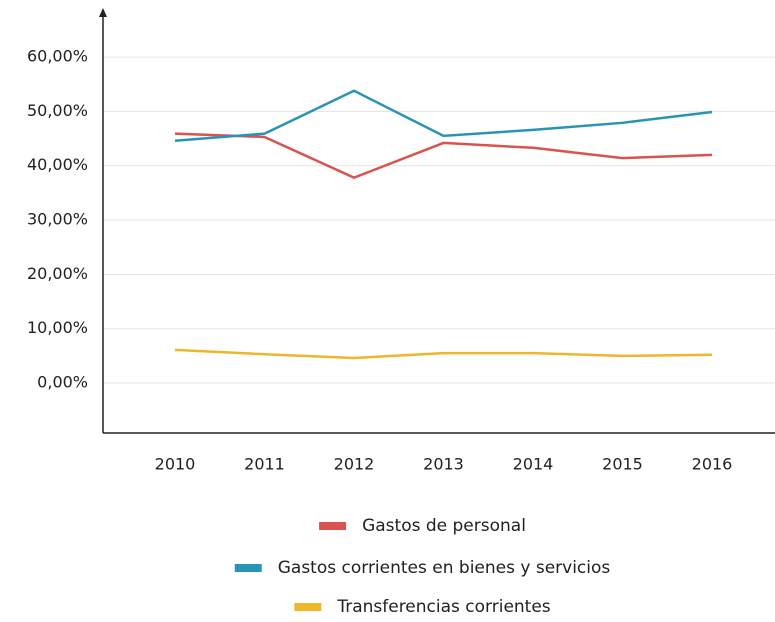 Image resolution: width=775 pixels, height=622 pixels. I want to click on x-tick-label: 2013, so click(443, 464).